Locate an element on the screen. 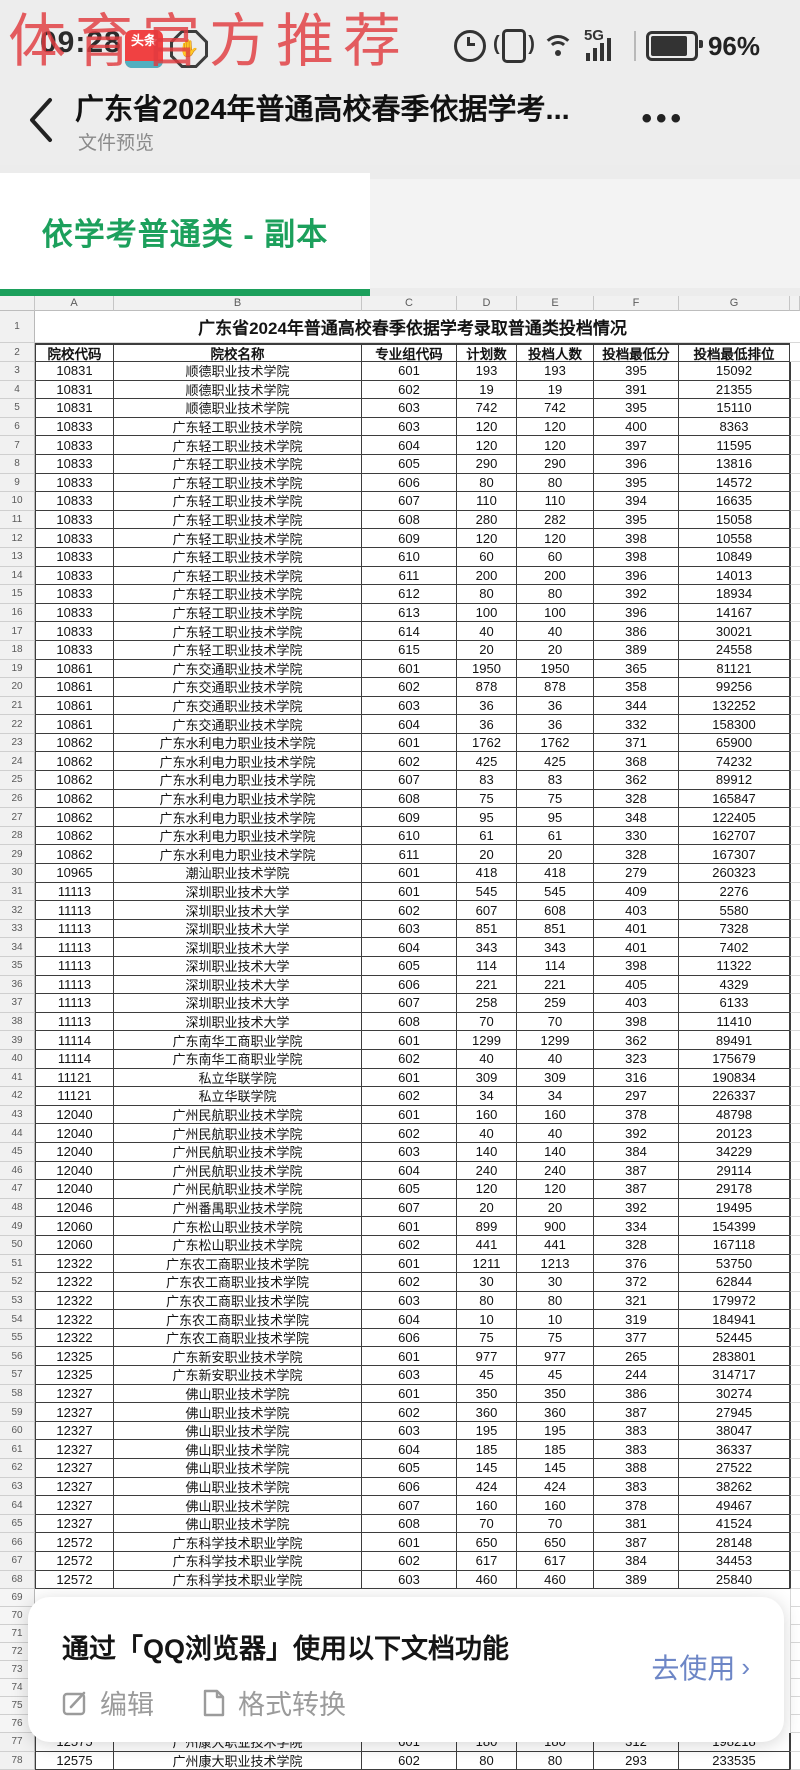  data-cell: 34 is located at coordinates (487, 1096).